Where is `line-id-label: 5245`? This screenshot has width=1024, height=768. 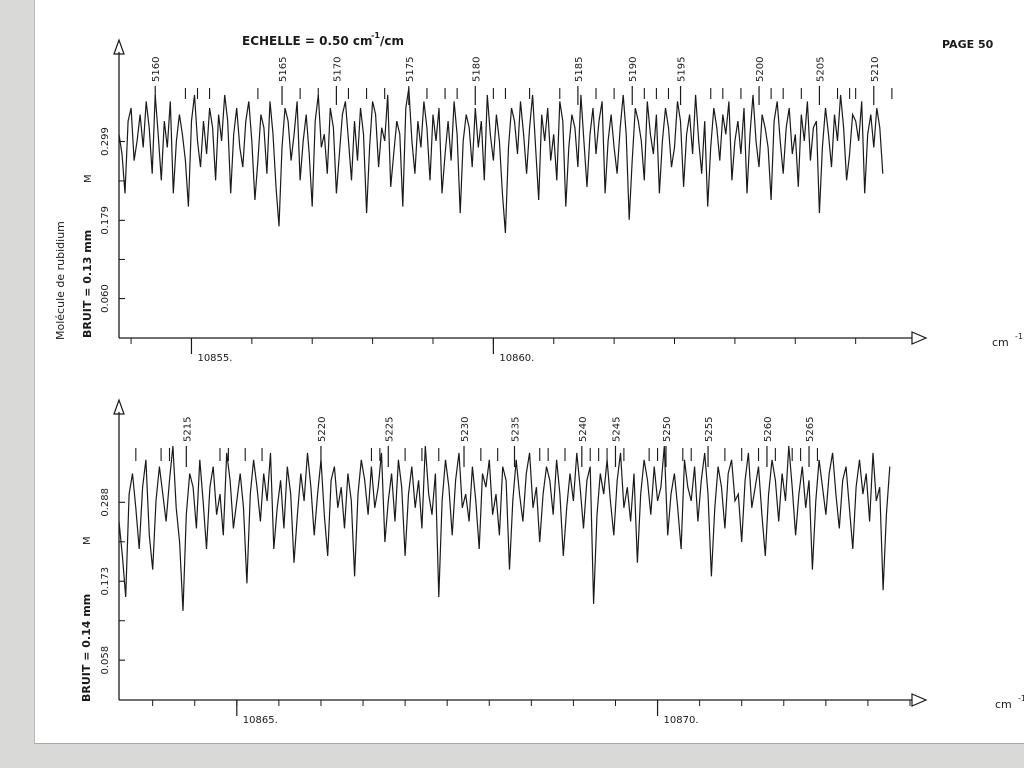
line-id-label: 5245 is located at coordinates (616, 429).